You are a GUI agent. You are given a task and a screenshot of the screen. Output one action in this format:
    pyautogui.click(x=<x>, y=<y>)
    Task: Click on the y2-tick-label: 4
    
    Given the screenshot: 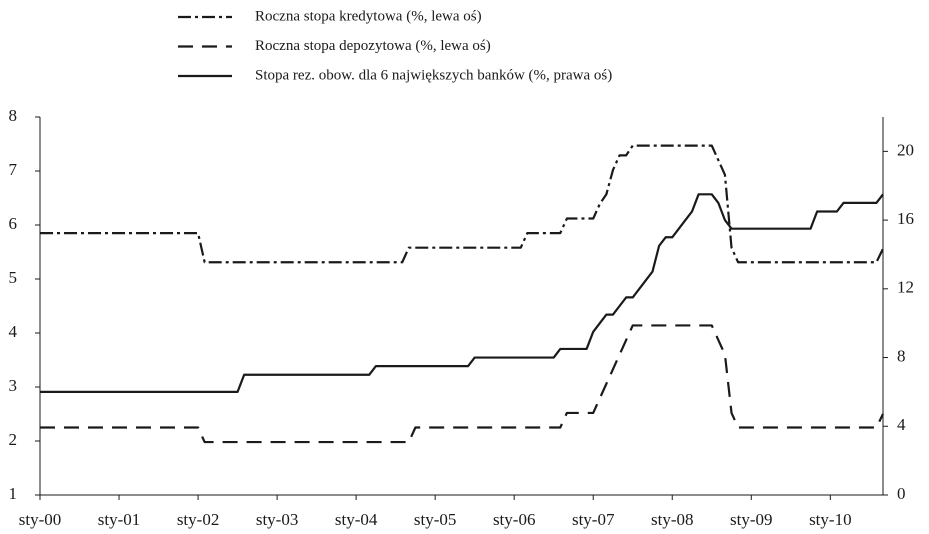 What is the action you would take?
    pyautogui.click(x=901, y=424)
    